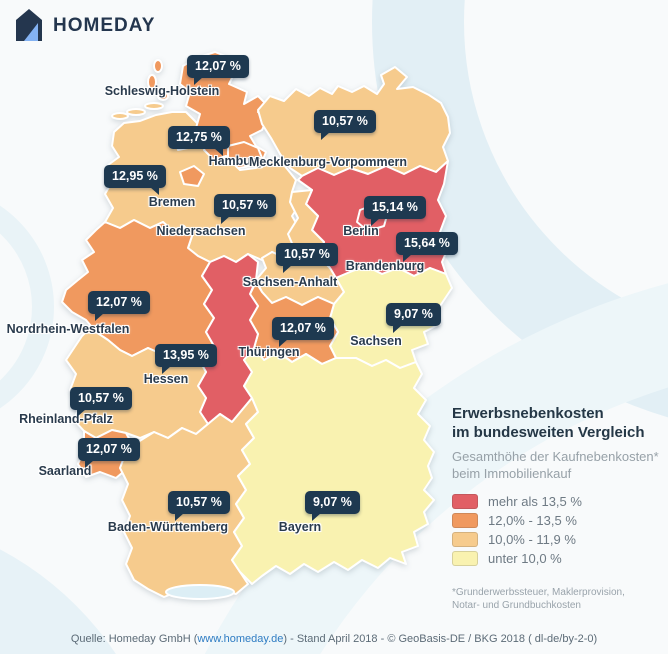  I want to click on legend-label: 10,0% - 11,9 %, so click(532, 539).